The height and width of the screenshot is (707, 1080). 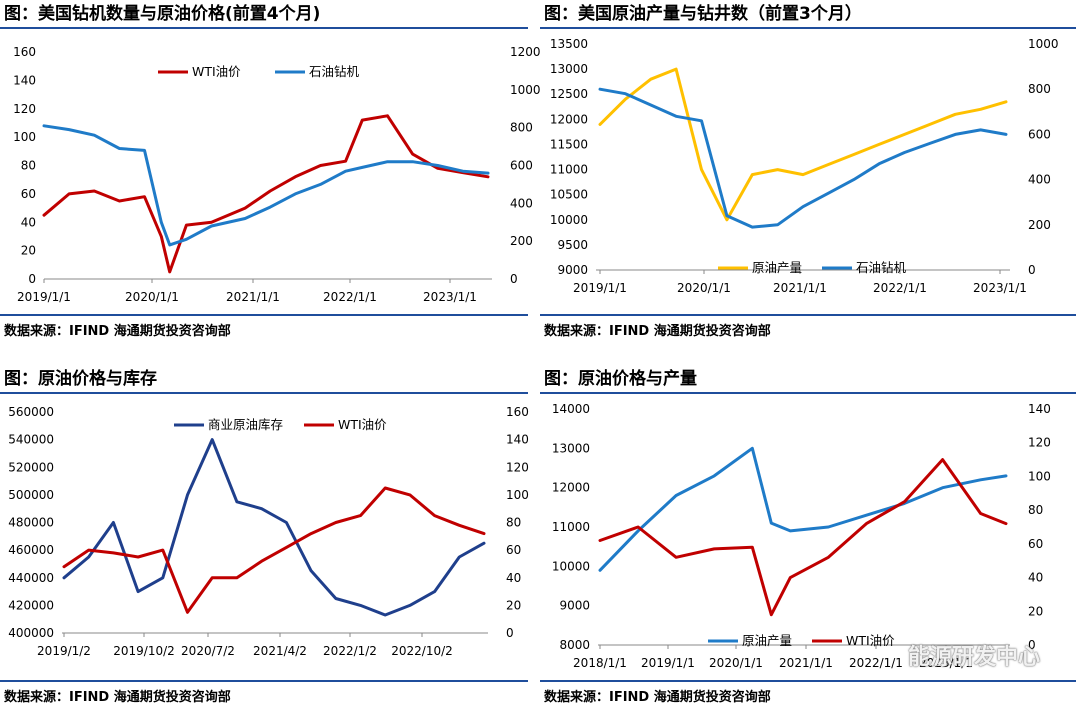 What do you see at coordinates (569, 94) in the screenshot?
I see `left-tick-label: 12500` at bounding box center [569, 94].